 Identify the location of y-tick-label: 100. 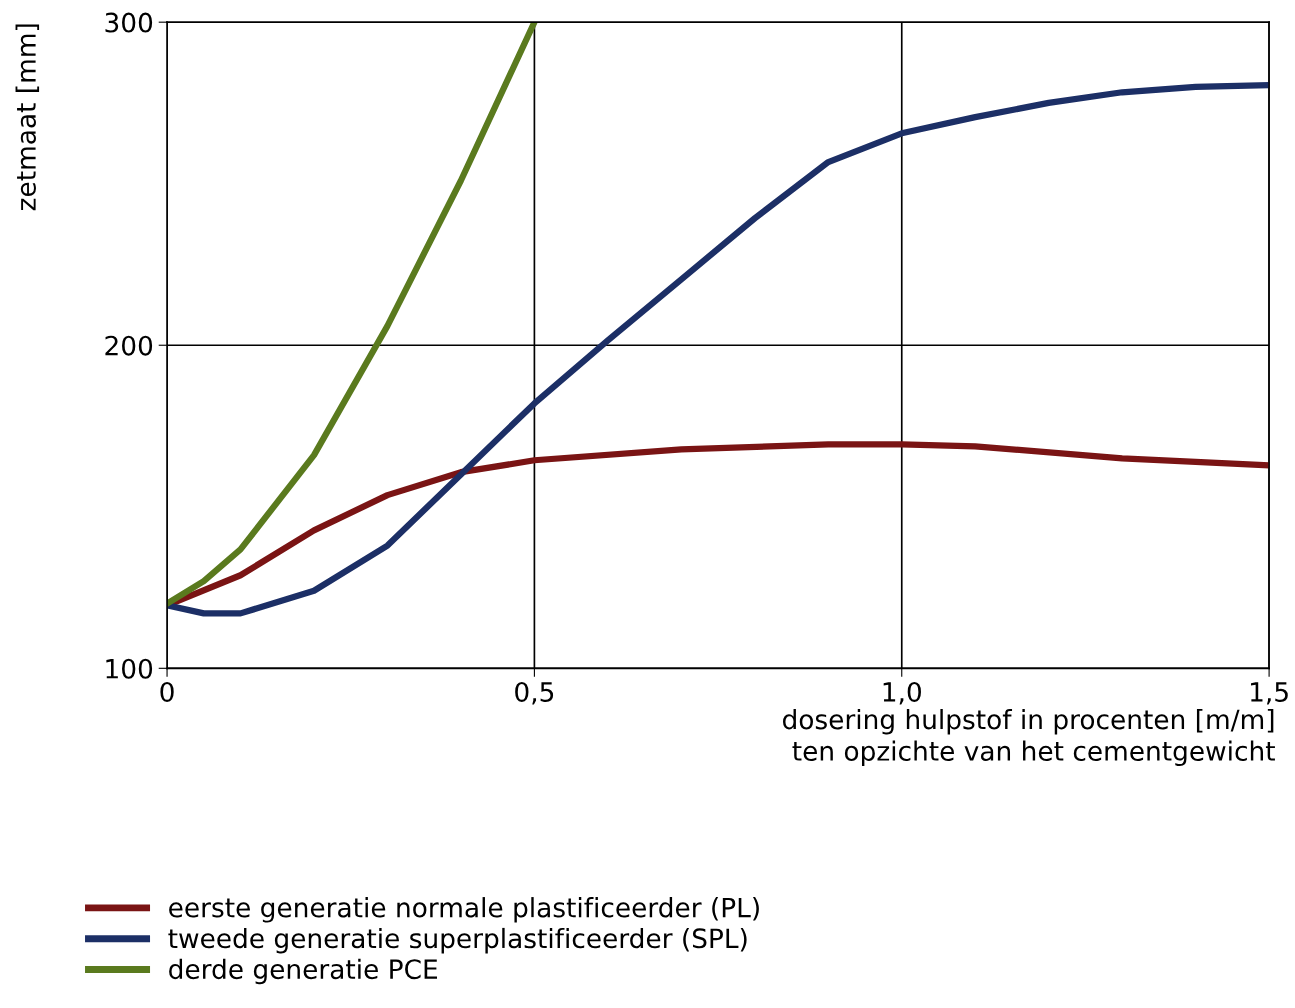
(129, 668).